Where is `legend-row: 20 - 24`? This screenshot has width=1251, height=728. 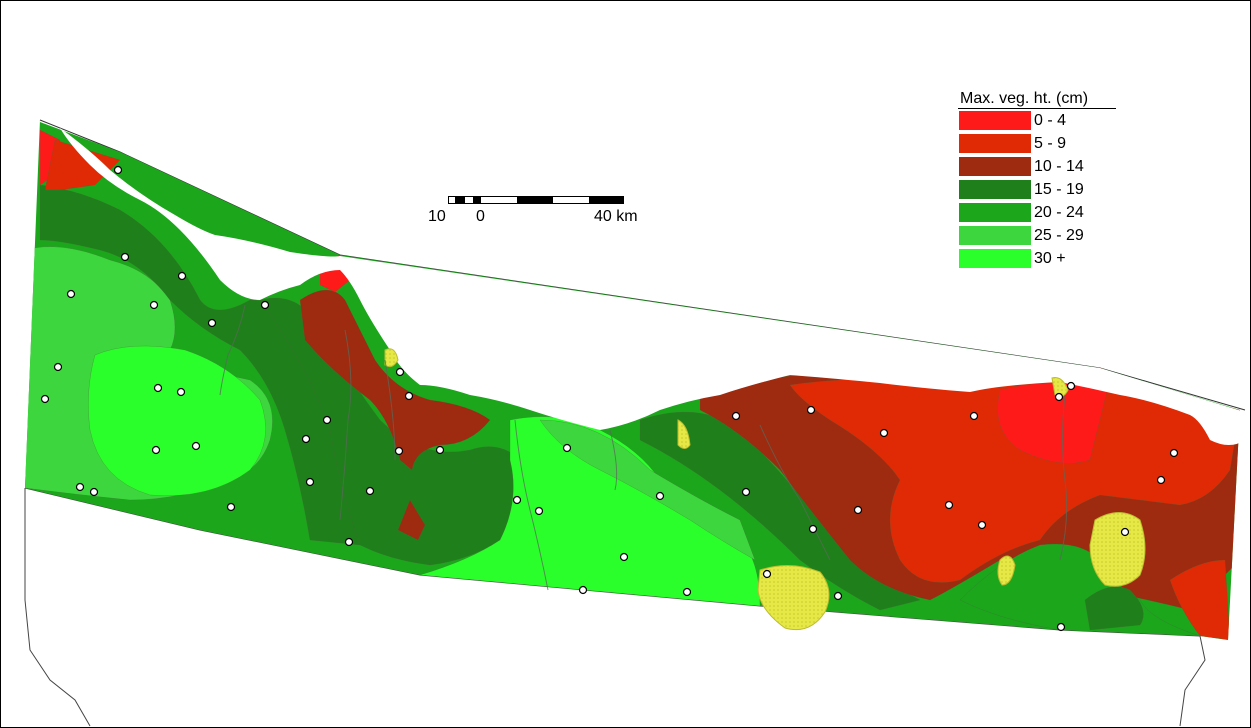
legend-row: 20 - 24 is located at coordinates (1038, 212).